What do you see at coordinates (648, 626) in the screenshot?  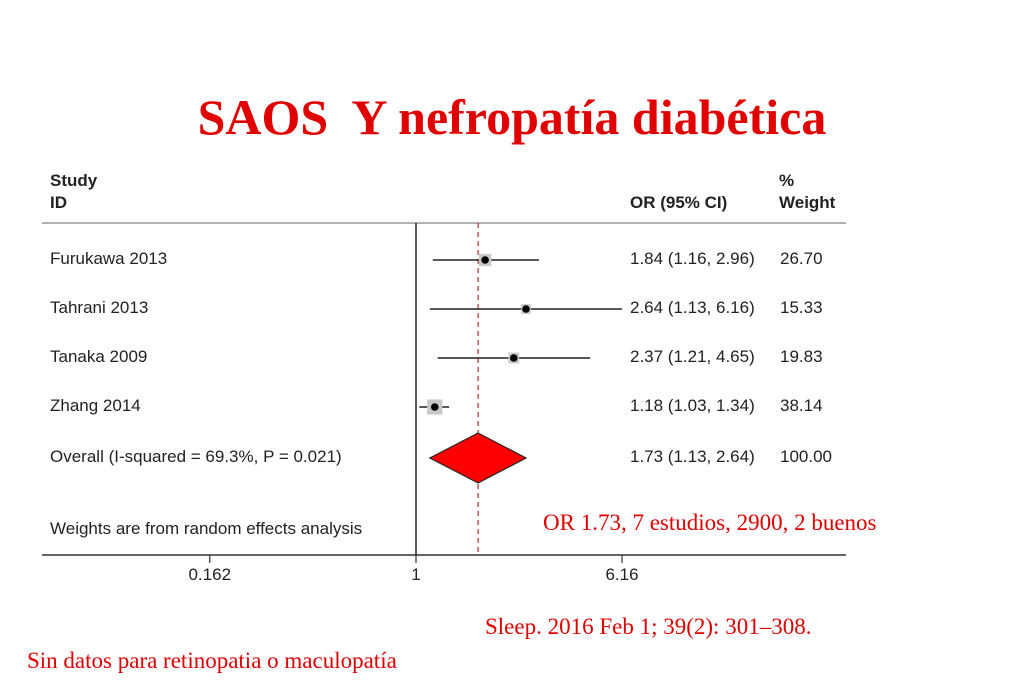 I see `citation: Sleep. 2016 Feb 1; 39(2): 301–308.` at bounding box center [648, 626].